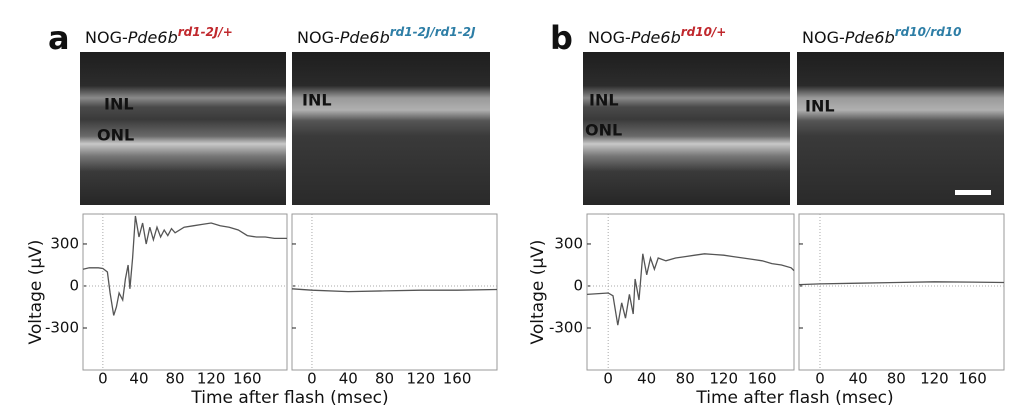  I want to click on genotype-label: NOG-Pde6brd10/+, so click(657, 36).